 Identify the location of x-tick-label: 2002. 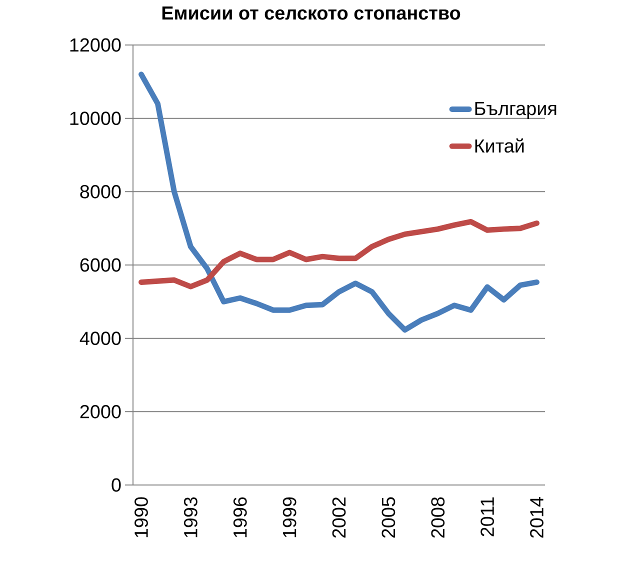
(339, 517).